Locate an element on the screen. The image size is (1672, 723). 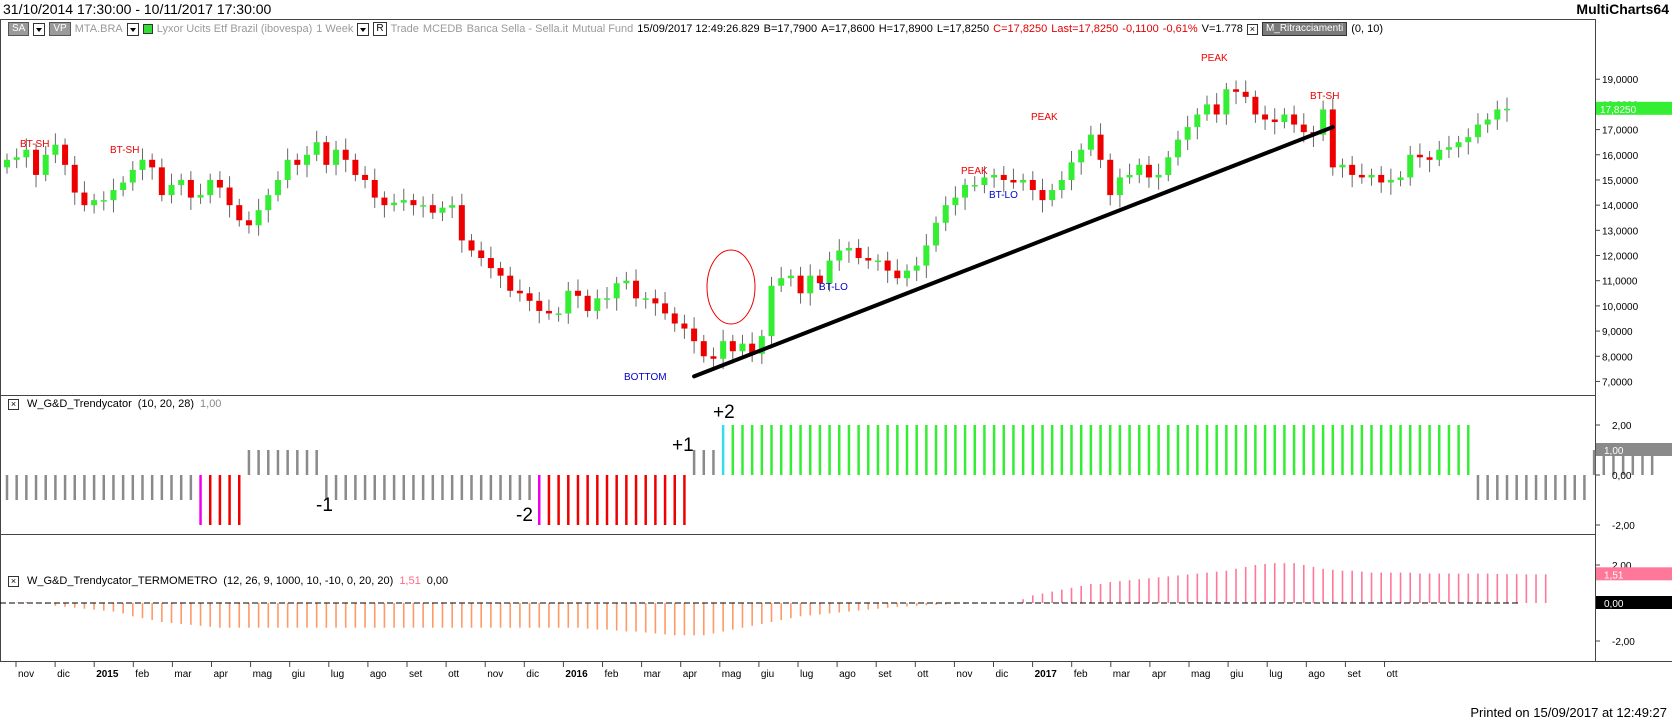
price-tick-label: 14,0000 is located at coordinates (1620, 206).